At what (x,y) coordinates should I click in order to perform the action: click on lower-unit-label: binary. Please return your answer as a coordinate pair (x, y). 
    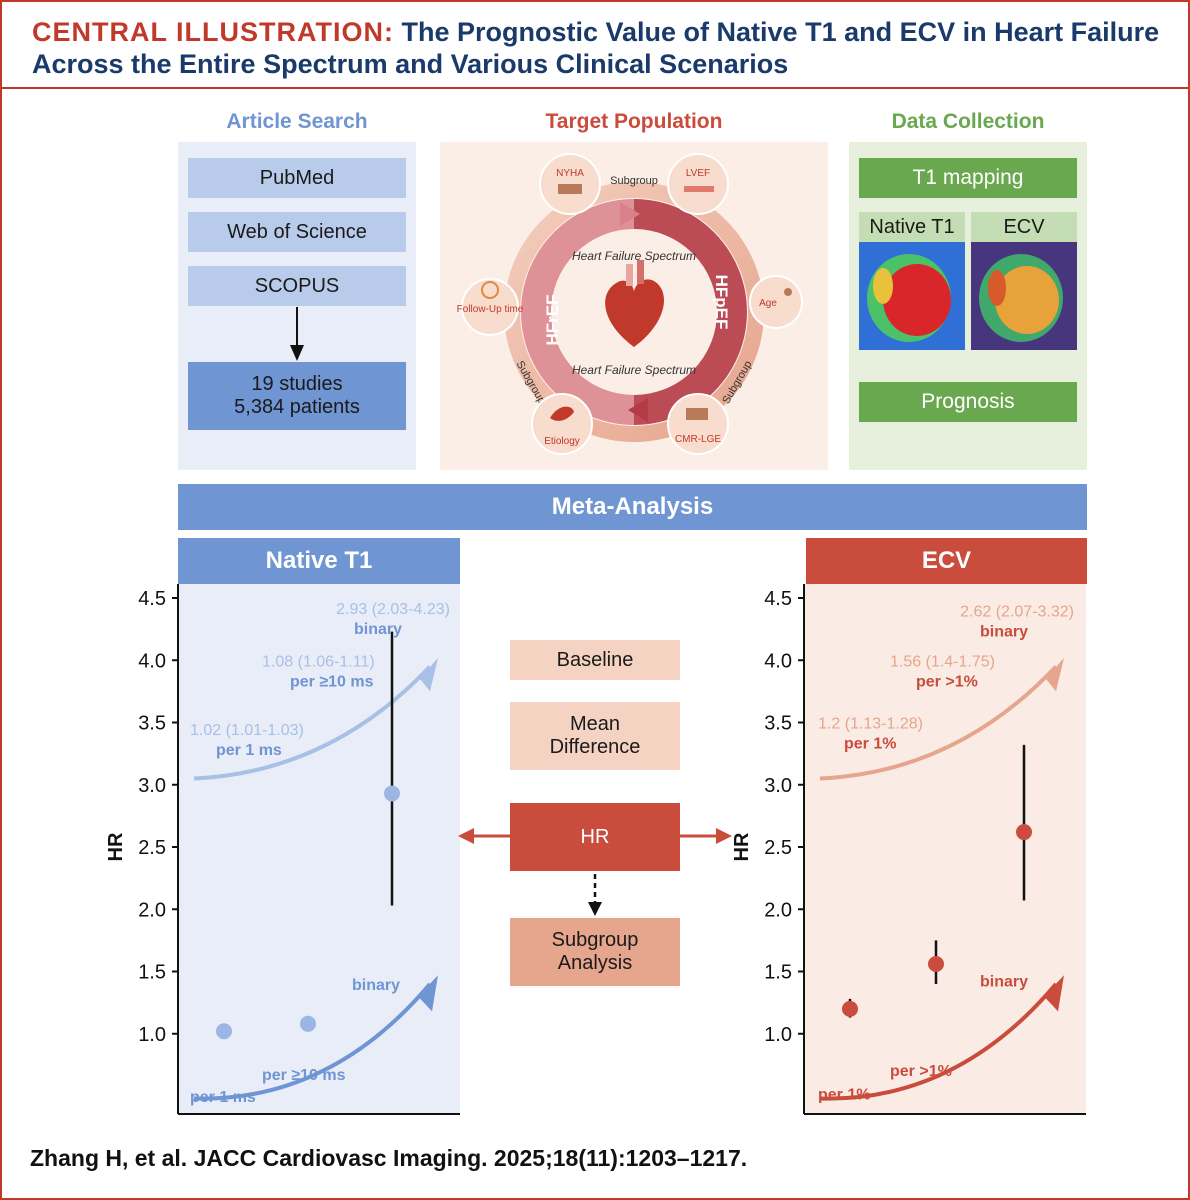
    Looking at the image, I should click on (376, 985).